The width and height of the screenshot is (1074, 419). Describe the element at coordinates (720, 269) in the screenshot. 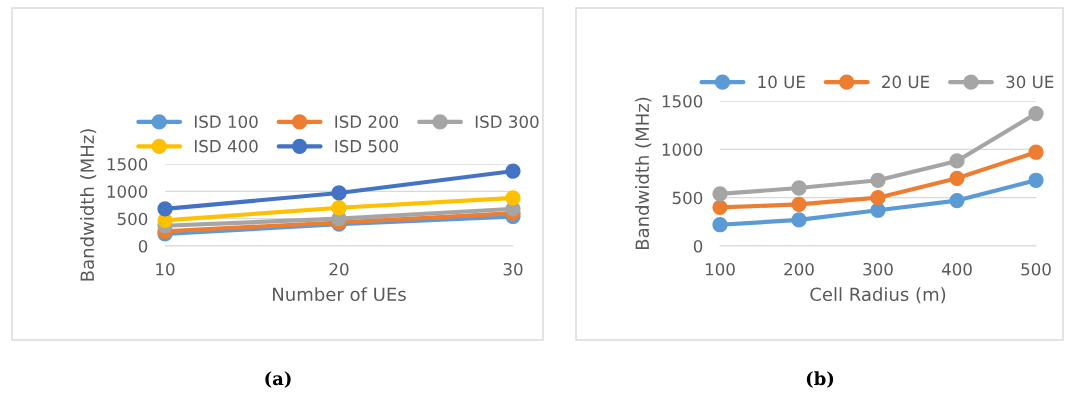

I see `x-tick-label: 100` at that location.